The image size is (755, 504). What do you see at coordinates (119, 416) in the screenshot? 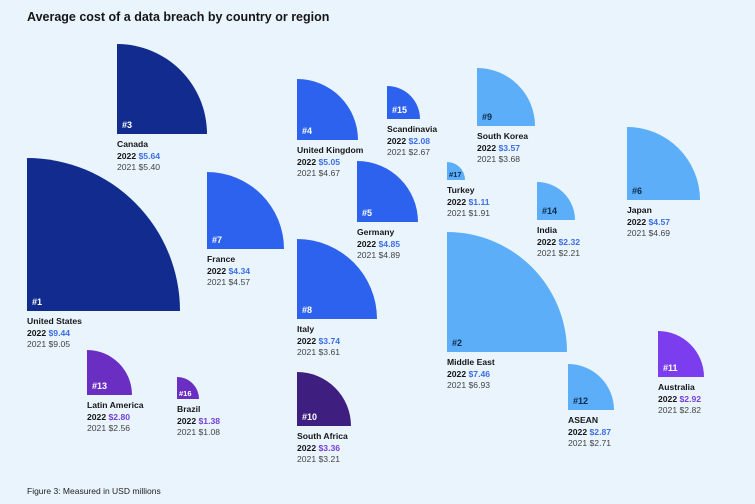
I see `value-2022: $2.80` at bounding box center [119, 416].